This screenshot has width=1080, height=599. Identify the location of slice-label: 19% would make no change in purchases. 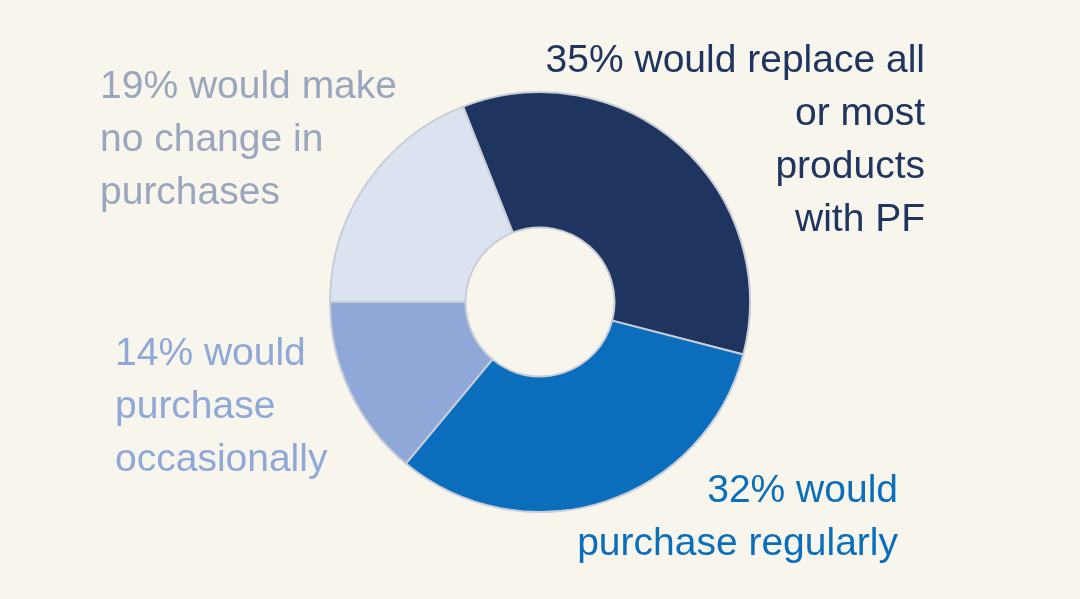
(248, 138).